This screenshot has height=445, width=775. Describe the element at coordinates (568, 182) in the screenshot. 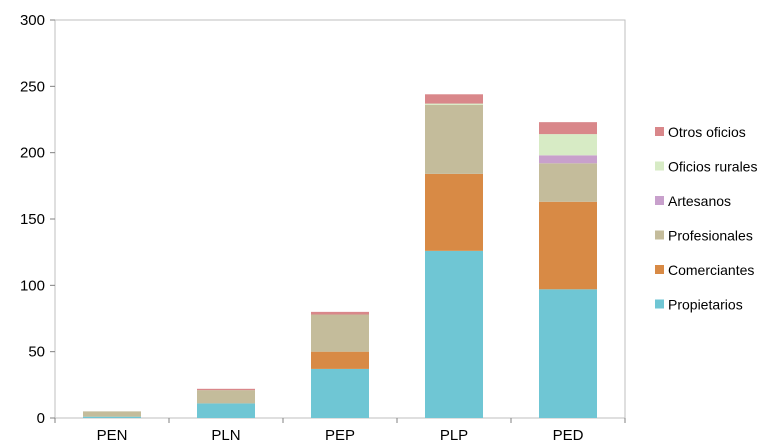

I see `bar-segment-profesionales-ped` at that location.